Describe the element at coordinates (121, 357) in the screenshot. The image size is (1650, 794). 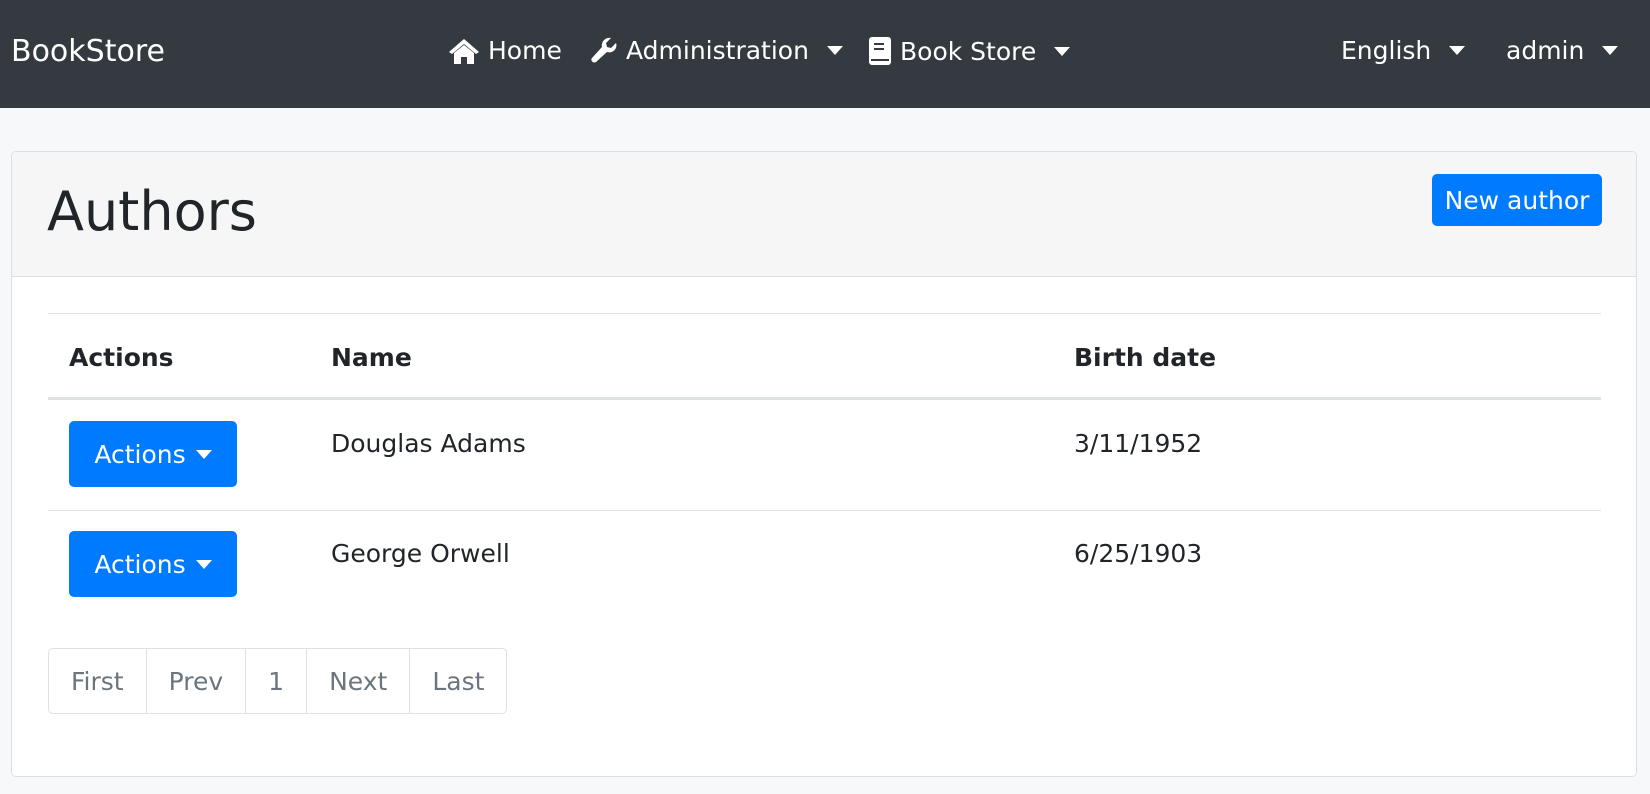
I see `header-actions: Actions` at that location.